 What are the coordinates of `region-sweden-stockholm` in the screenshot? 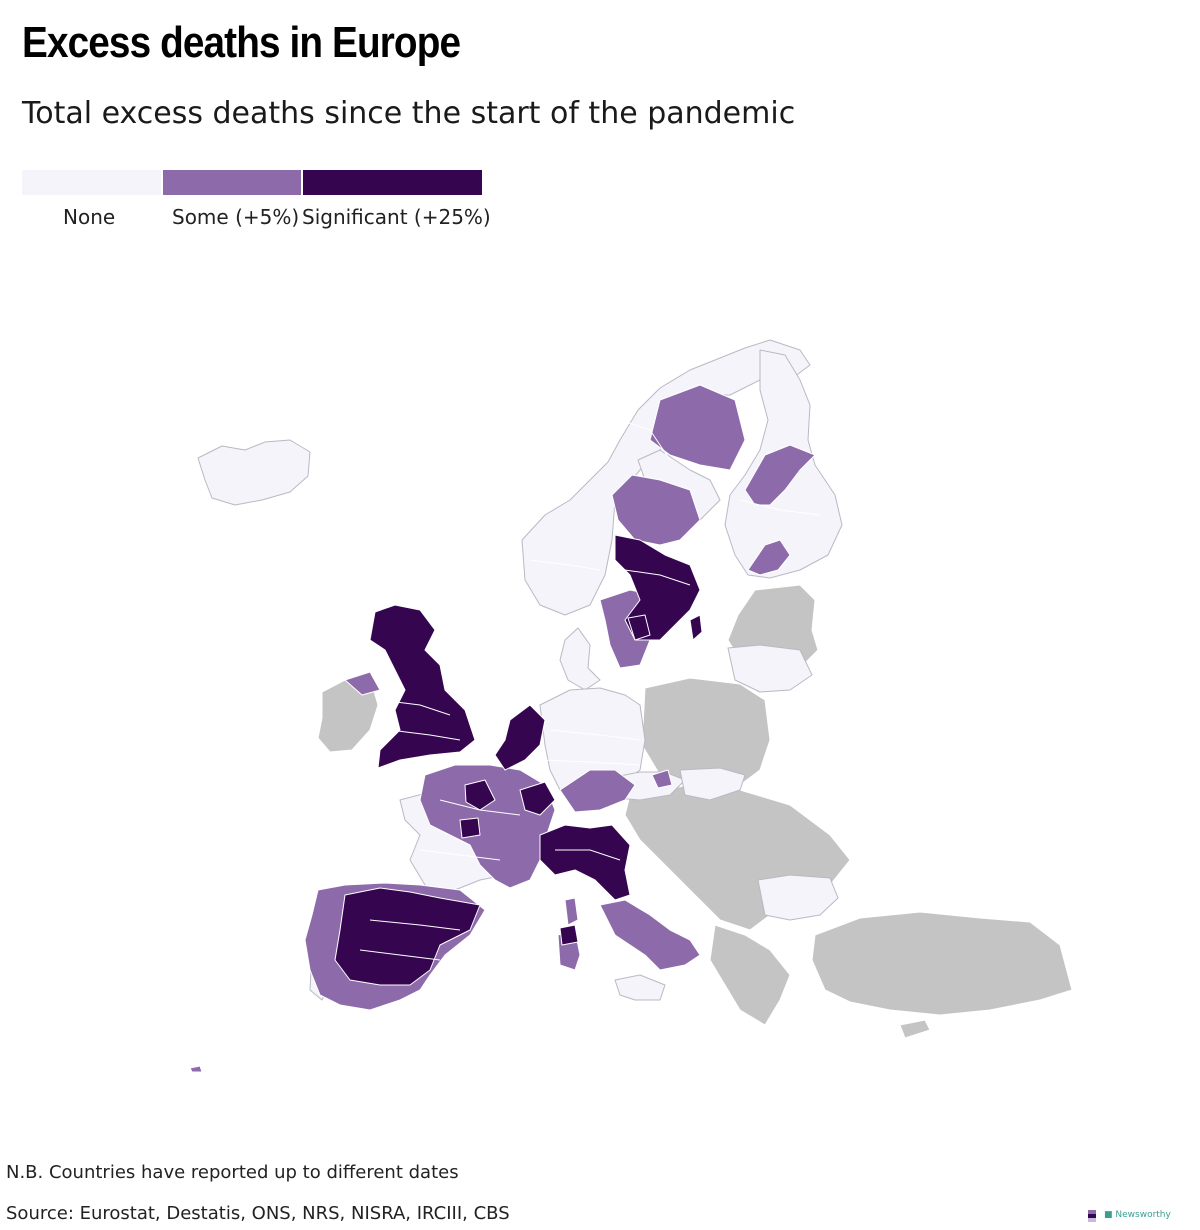 It's located at (657, 587).